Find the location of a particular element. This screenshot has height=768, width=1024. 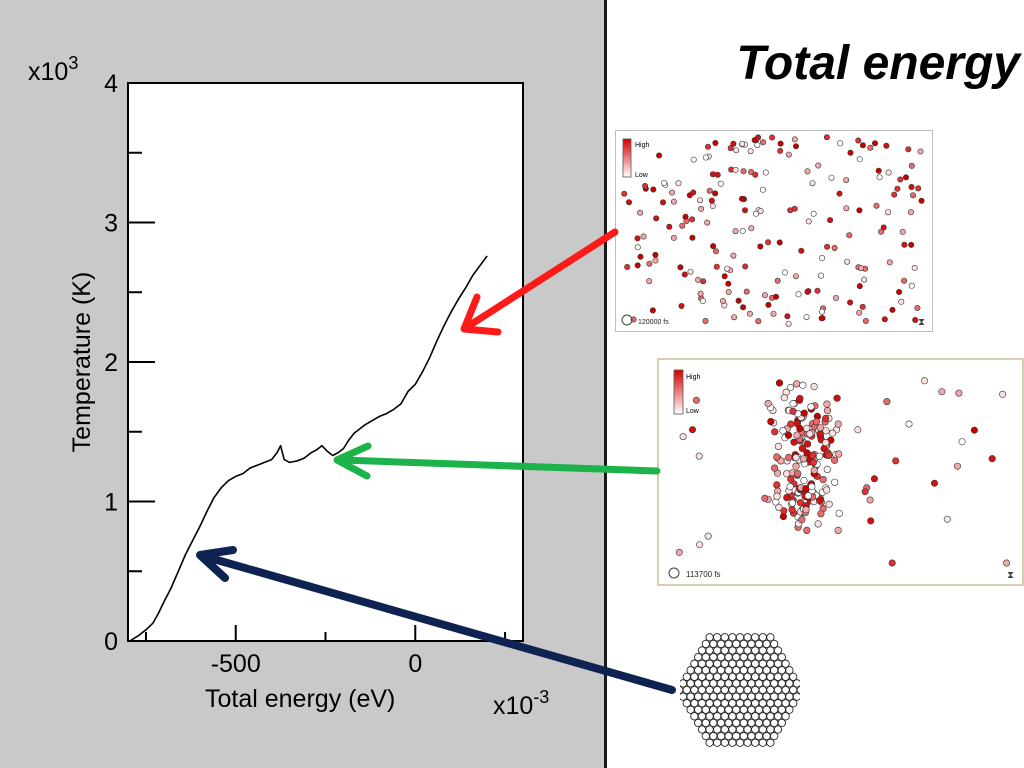

clock-icon is located at coordinates (627, 320).